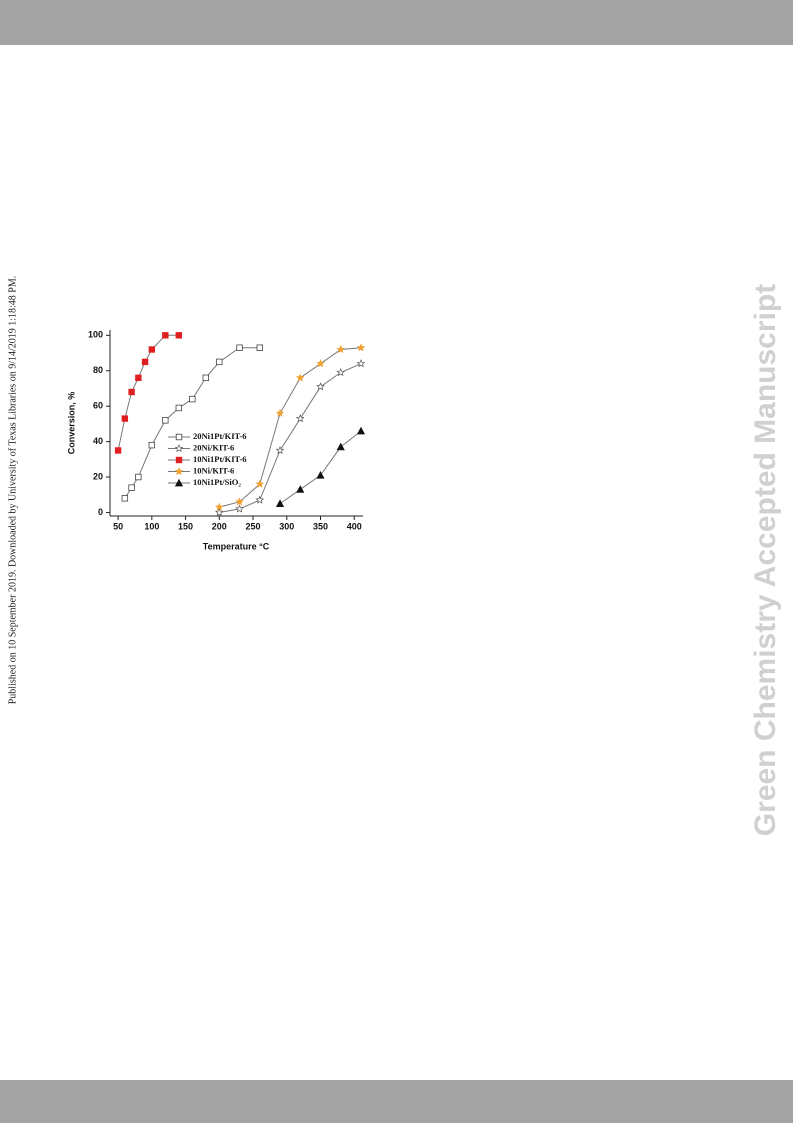  What do you see at coordinates (185, 526) in the screenshot?
I see `x-tick-label: 150` at bounding box center [185, 526].